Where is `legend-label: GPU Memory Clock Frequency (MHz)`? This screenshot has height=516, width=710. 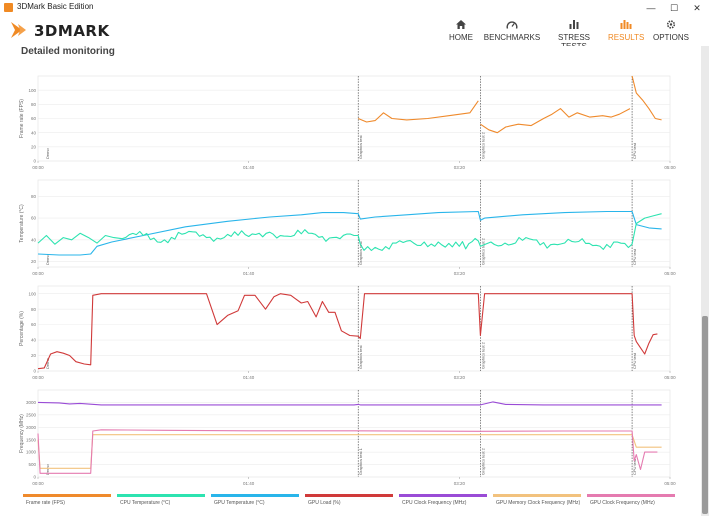 legend-label: GPU Memory Clock Frequency (MHz) is located at coordinates (538, 503).